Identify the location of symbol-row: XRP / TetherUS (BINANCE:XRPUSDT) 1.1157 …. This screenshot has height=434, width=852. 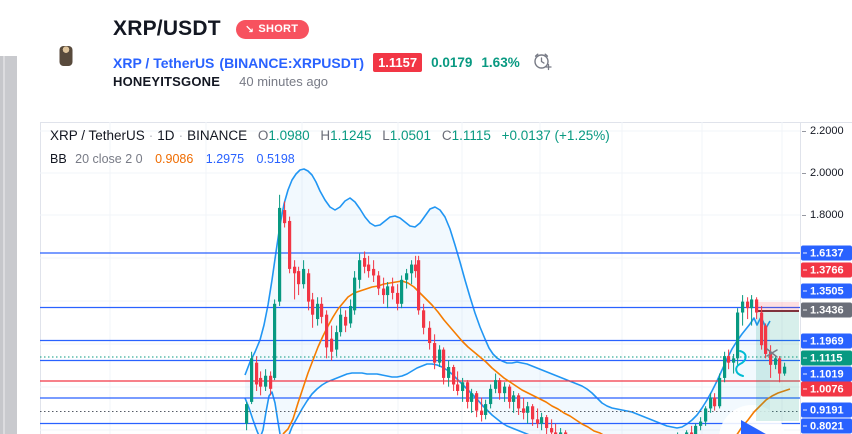
(333, 62).